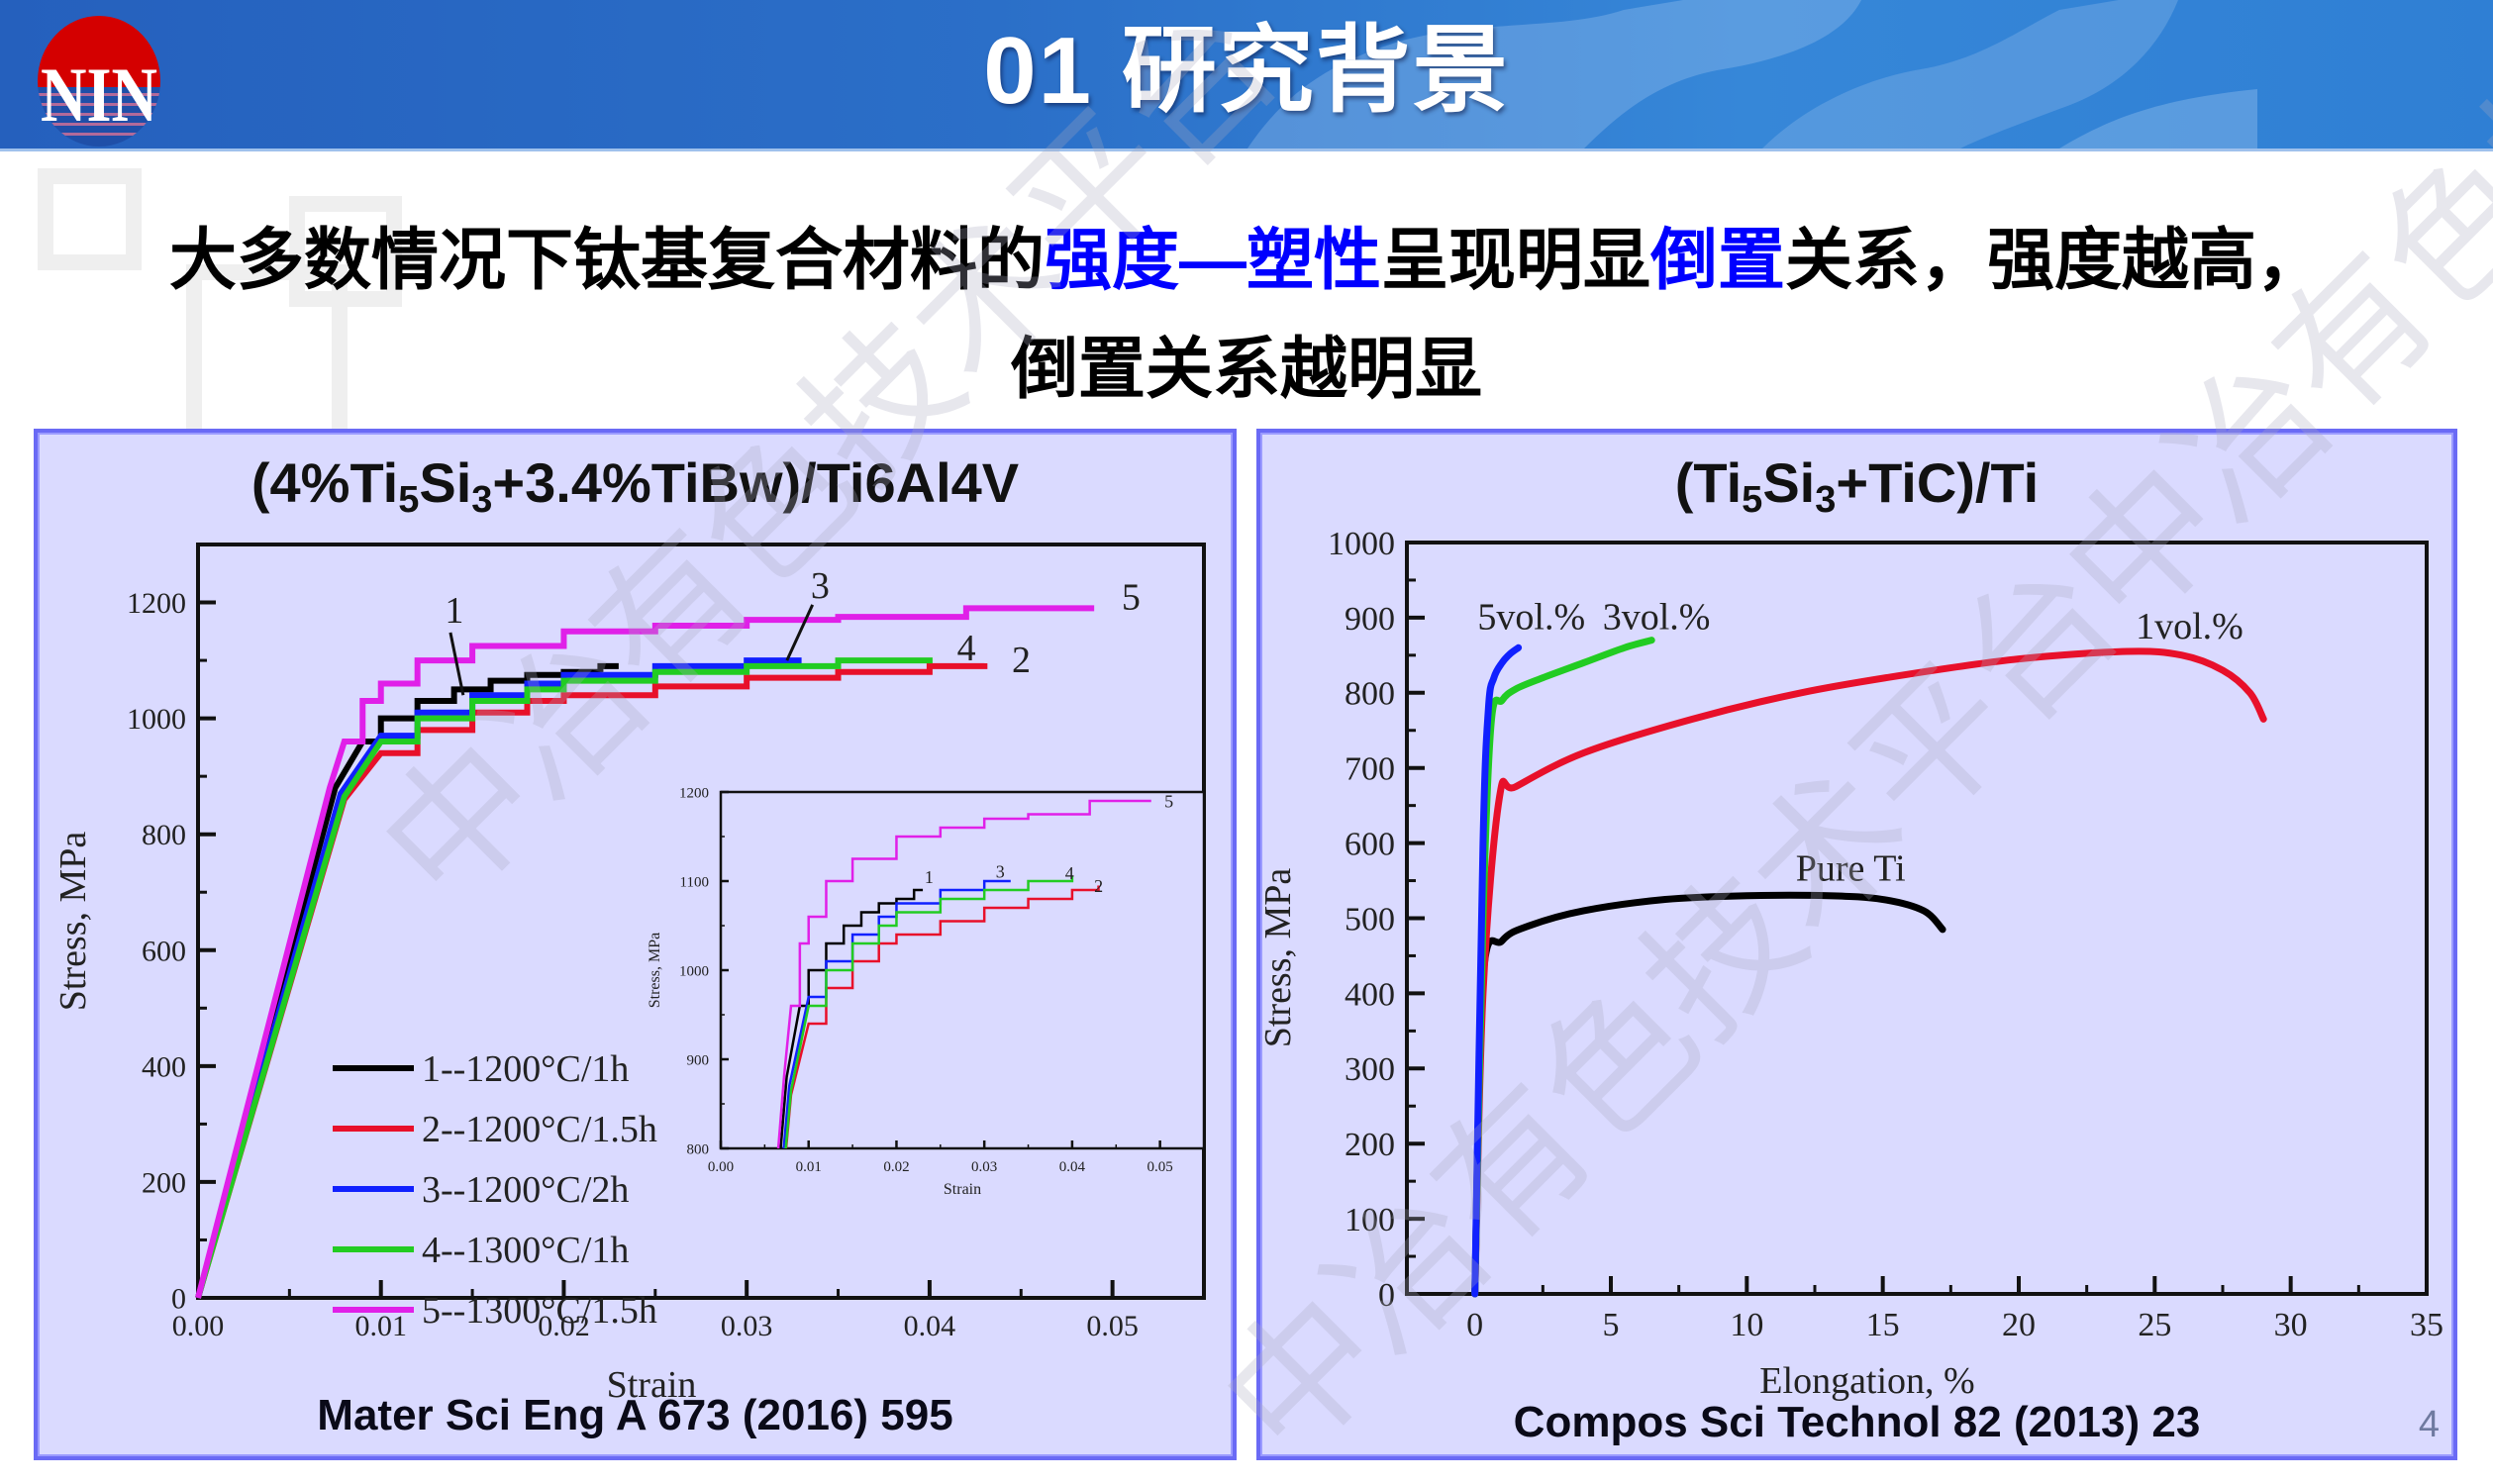 This screenshot has height=1484, width=2493. Describe the element at coordinates (2291, 1325) in the screenshot. I see `x-tick-label: 30` at that location.